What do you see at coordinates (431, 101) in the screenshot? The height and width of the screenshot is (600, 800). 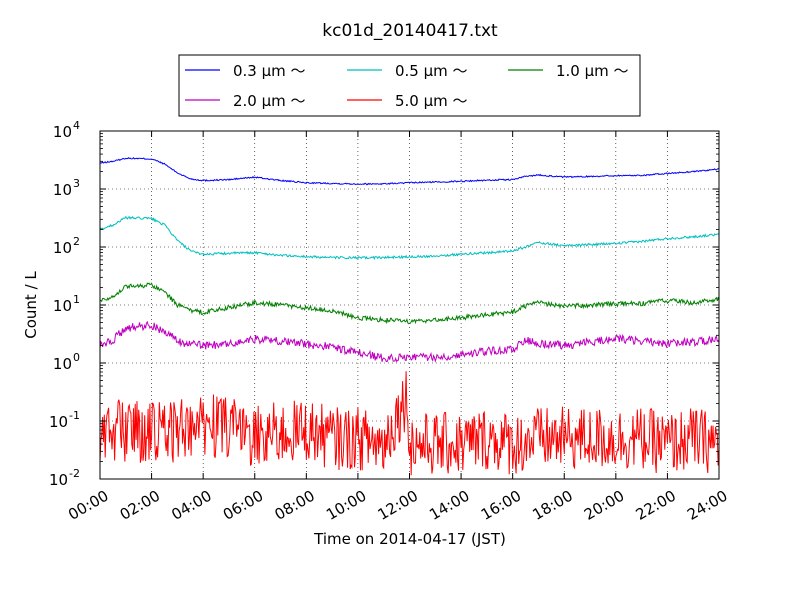 I see `legend-label: 5.0 μm ～` at bounding box center [431, 101].